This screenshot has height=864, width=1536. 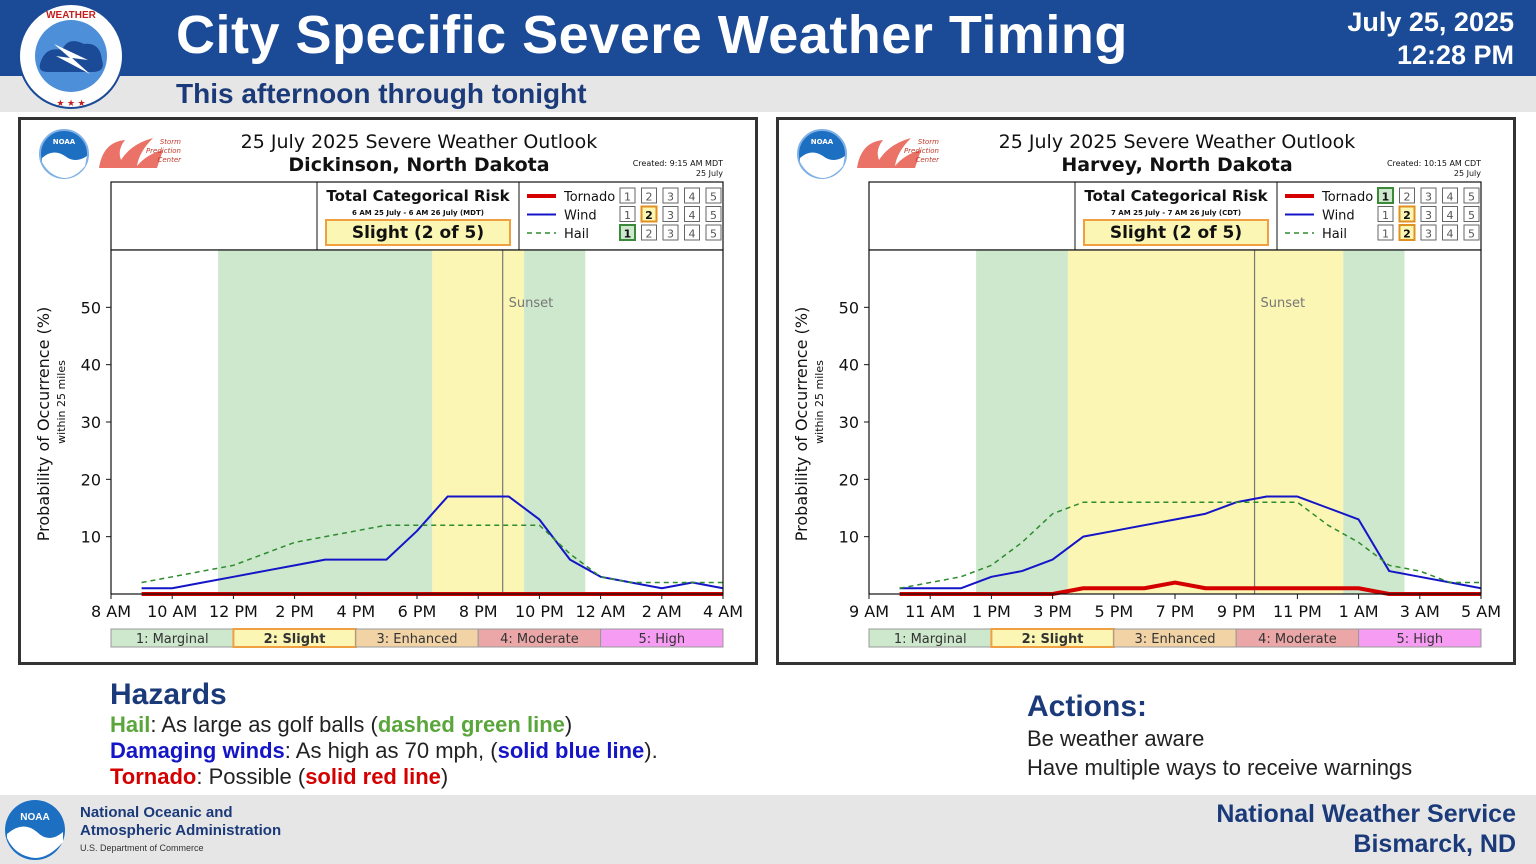 What do you see at coordinates (130, 724) in the screenshot?
I see `hail-label: Hail` at bounding box center [130, 724].